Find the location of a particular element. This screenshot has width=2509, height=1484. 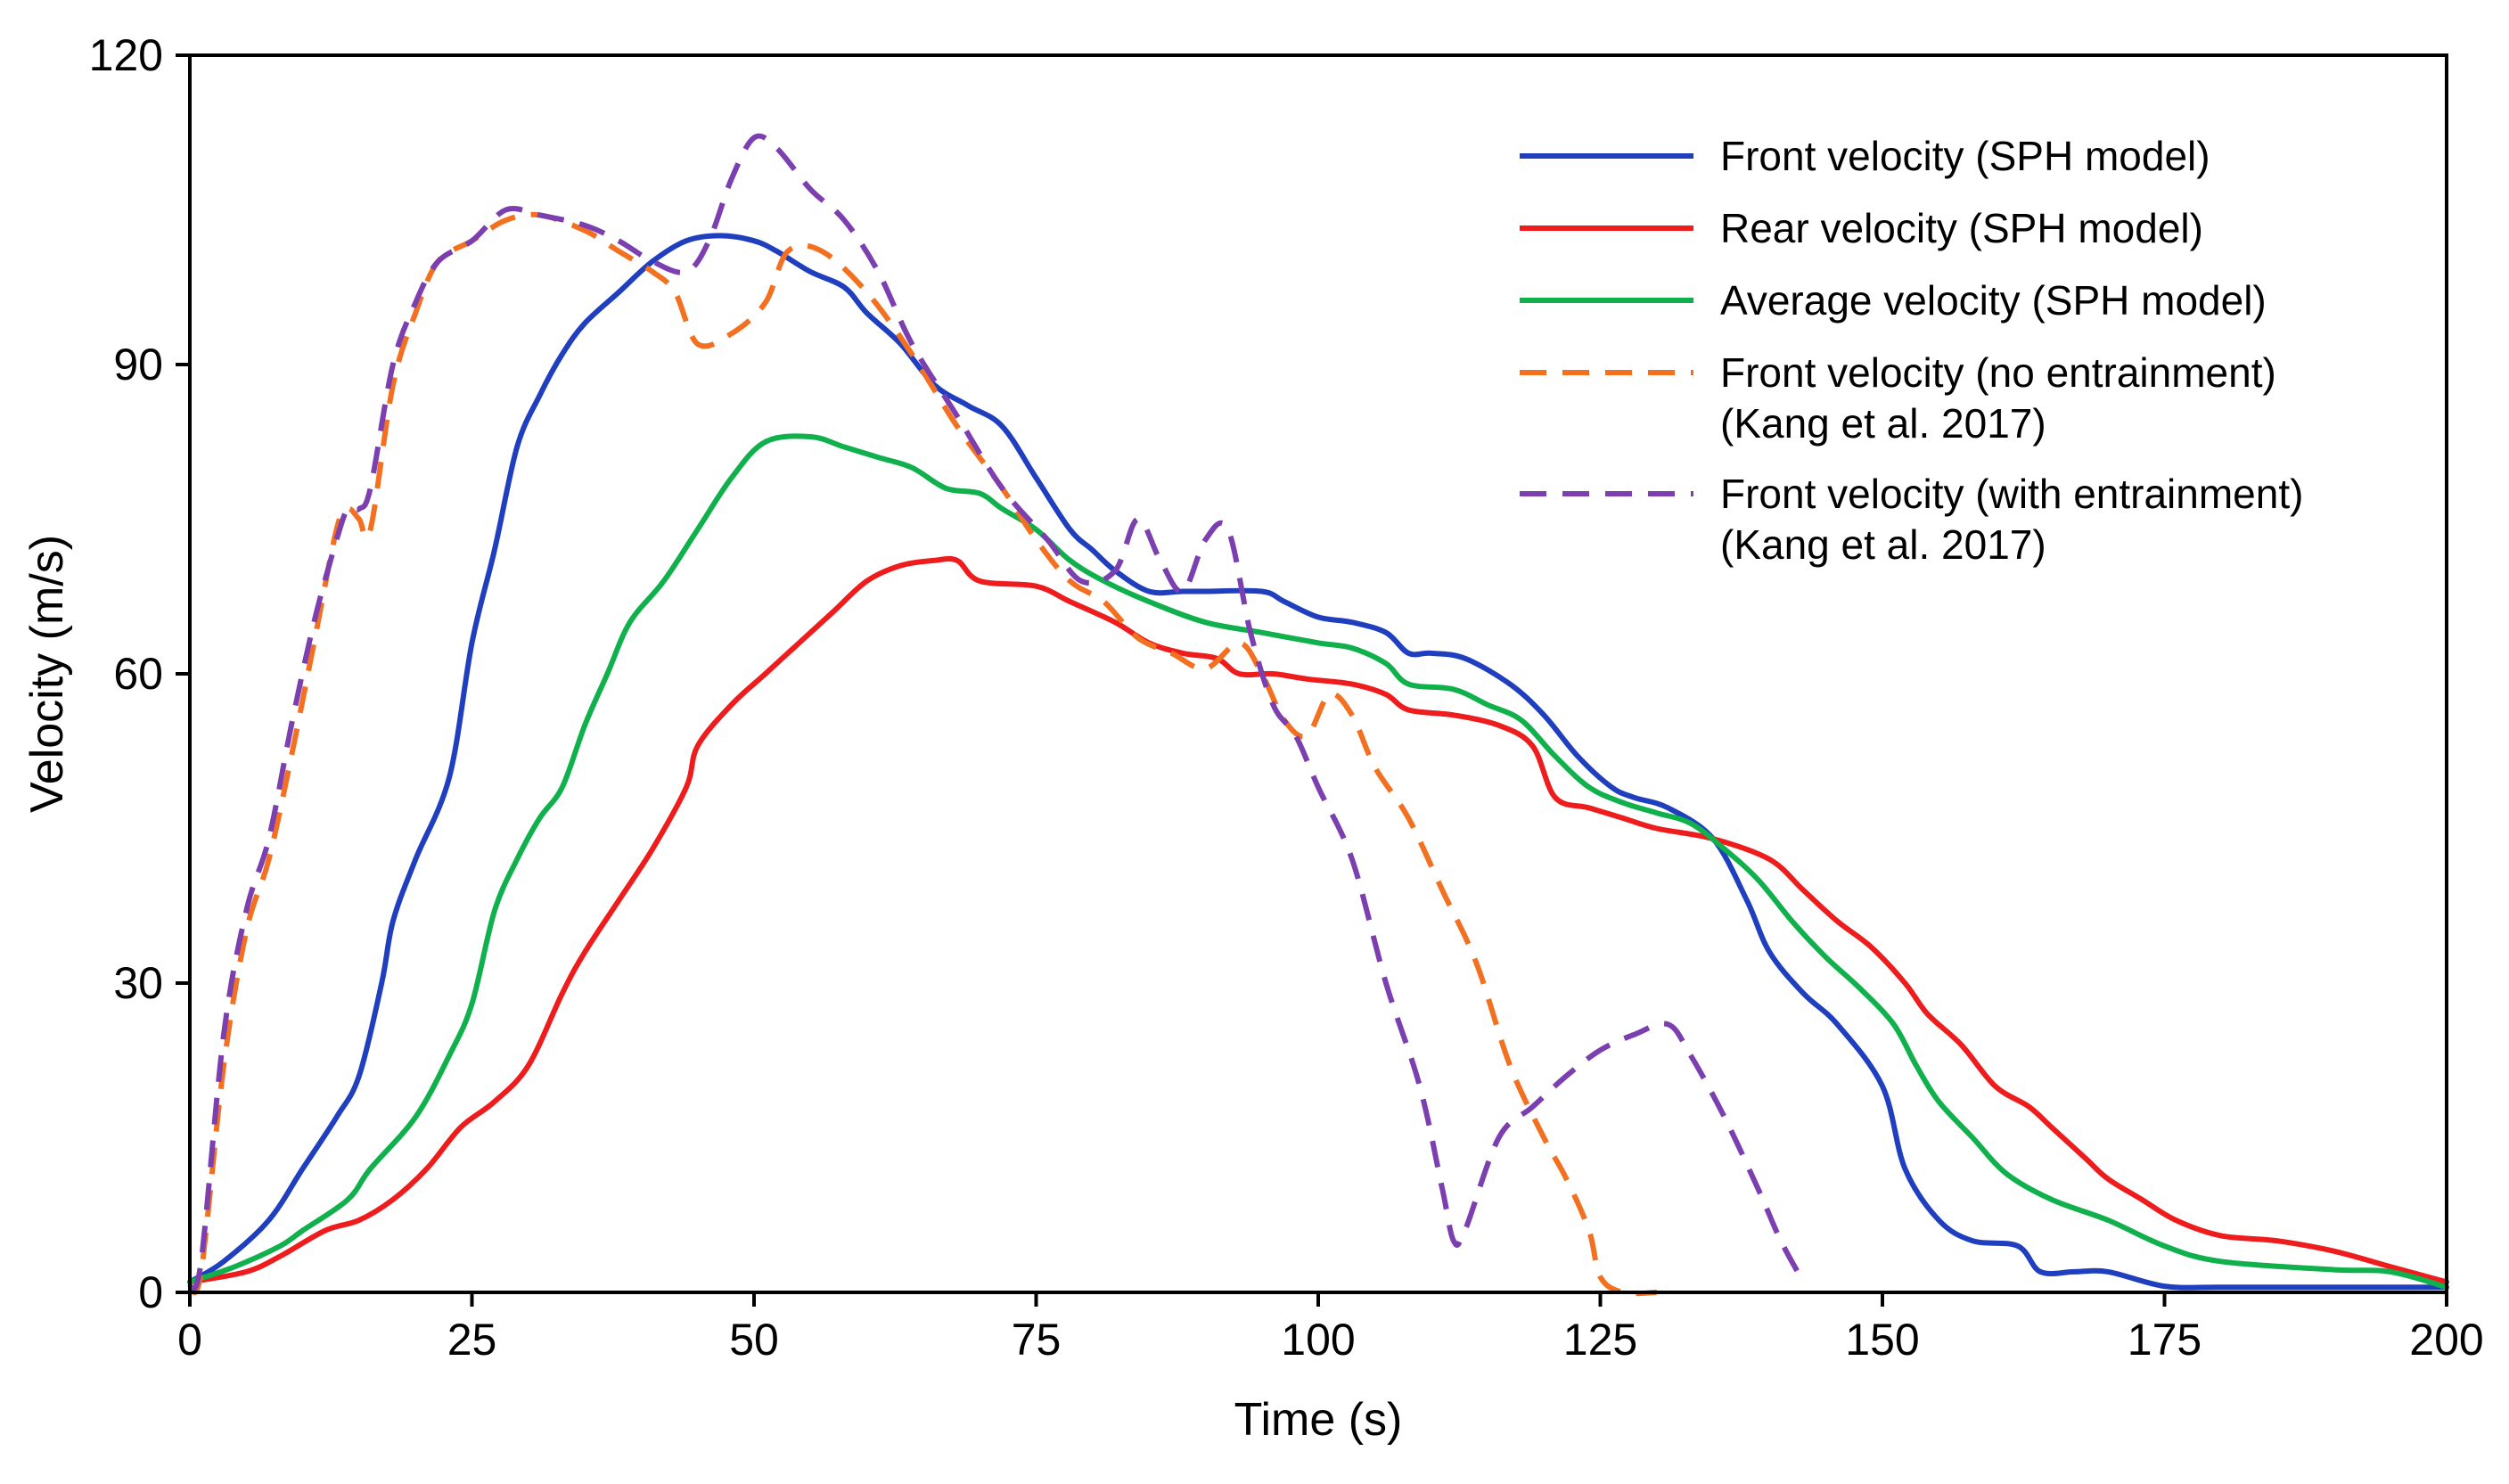

legend-item-2: Rear velocity (SPH model) is located at coordinates (1861, 228).